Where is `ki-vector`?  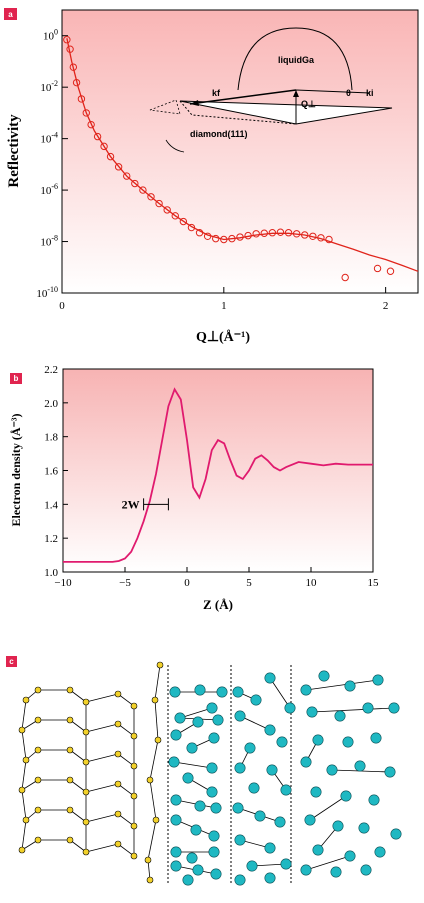
ki-vector is located at coordinates (333, 91).